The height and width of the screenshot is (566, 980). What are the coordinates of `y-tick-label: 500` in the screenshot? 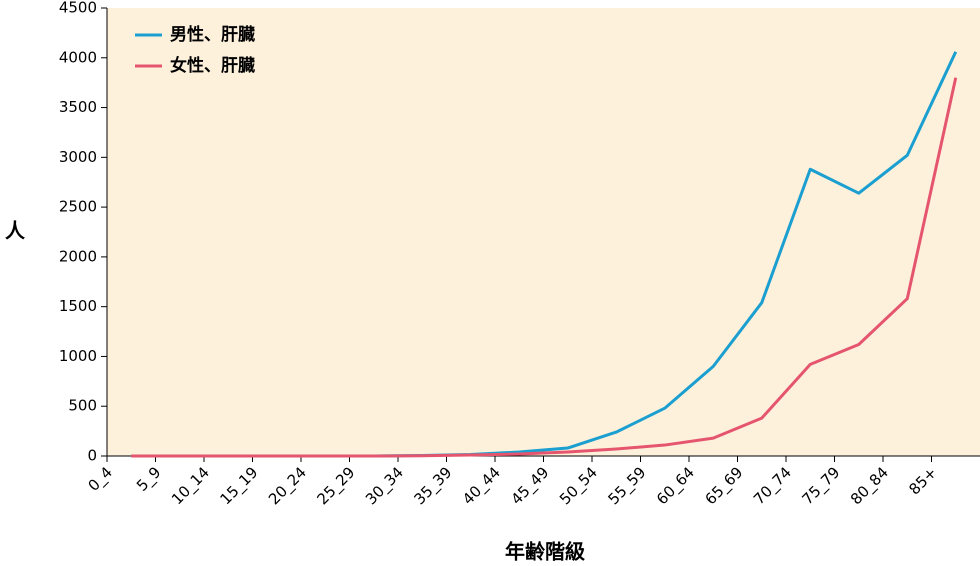 It's located at (82, 406).